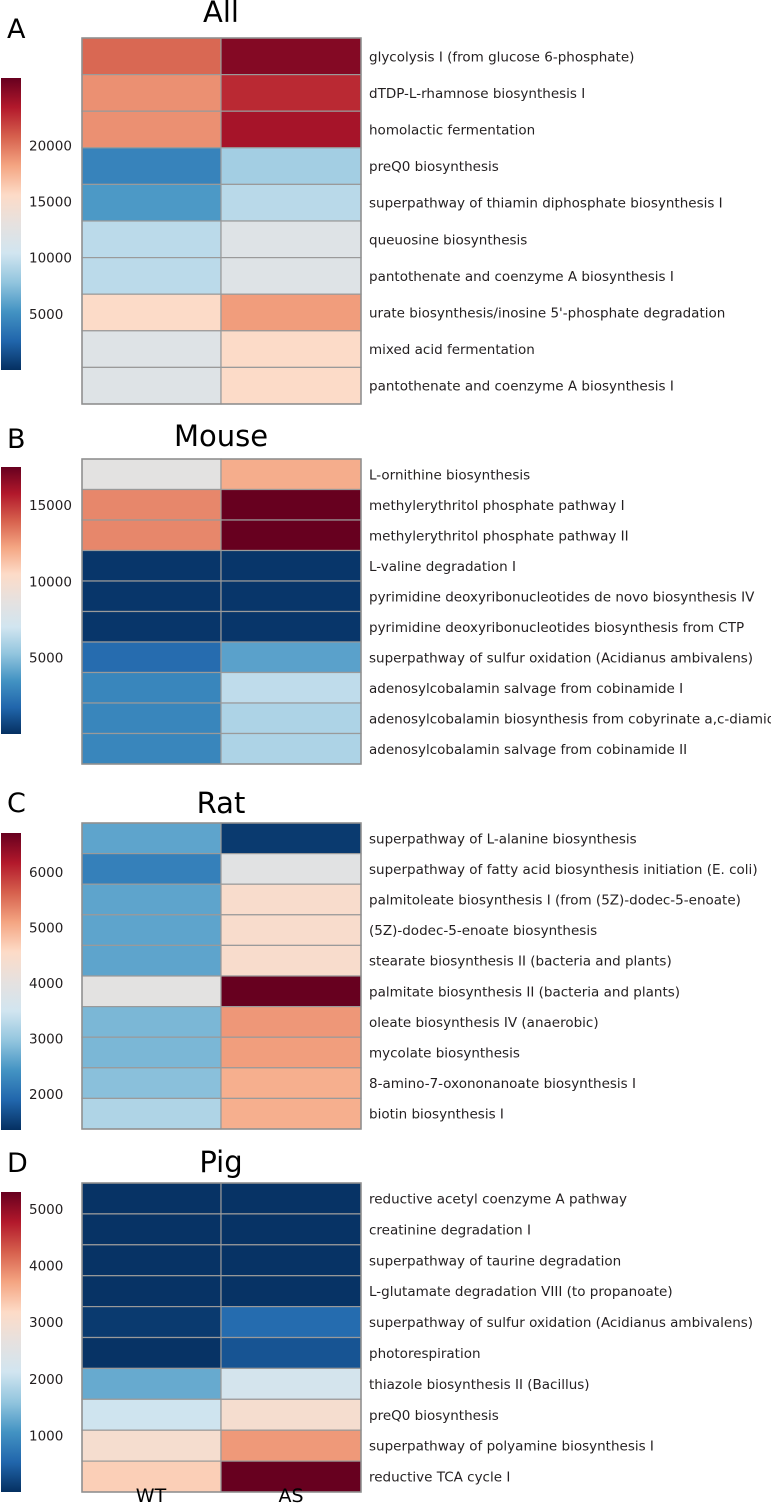 Image resolution: width=771 pixels, height=1508 pixels. I want to click on row-label: 8-amino-7-oxononanoate biosynthesis I, so click(502, 1084).